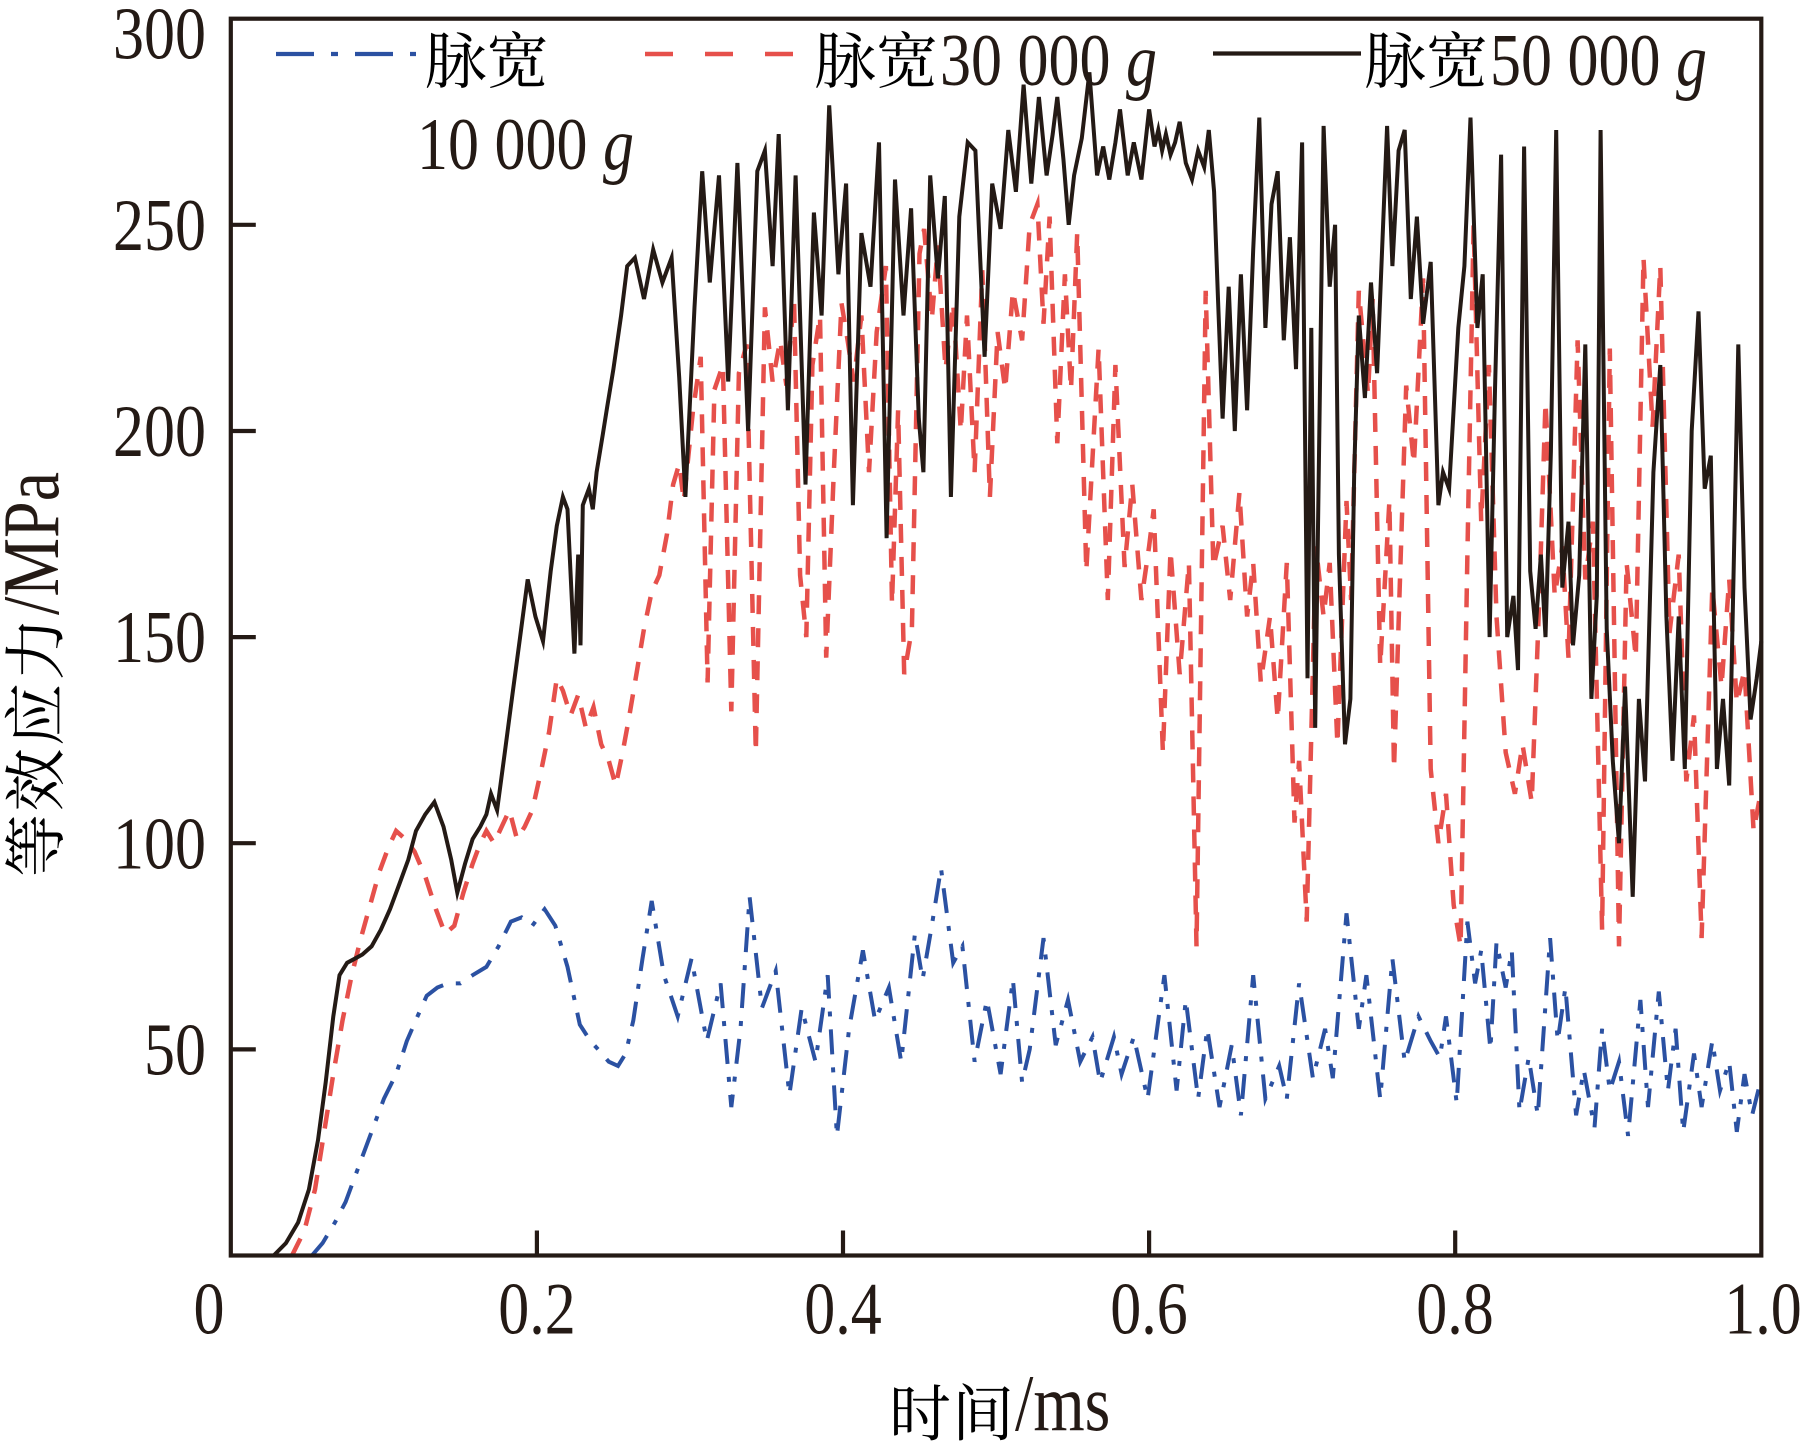 The height and width of the screenshot is (1453, 1805). I want to click on svg-text: 0, so click(209, 1308).